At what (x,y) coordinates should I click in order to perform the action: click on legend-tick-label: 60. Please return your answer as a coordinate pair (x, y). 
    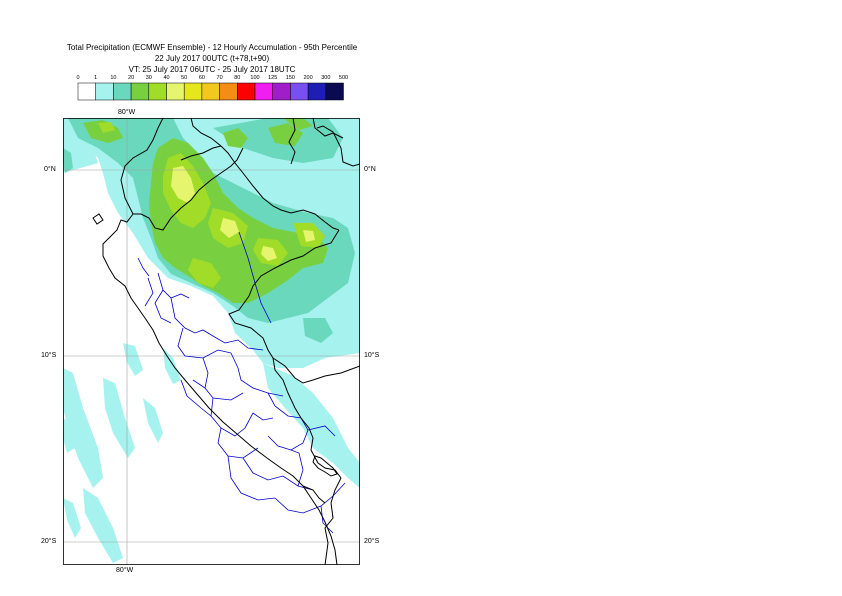
    Looking at the image, I should click on (202, 78).